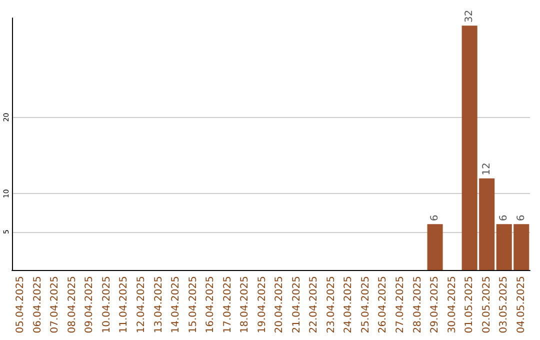 The height and width of the screenshot is (340, 540). I want to click on x-tick-label: 19.04.2025, so click(262, 305).